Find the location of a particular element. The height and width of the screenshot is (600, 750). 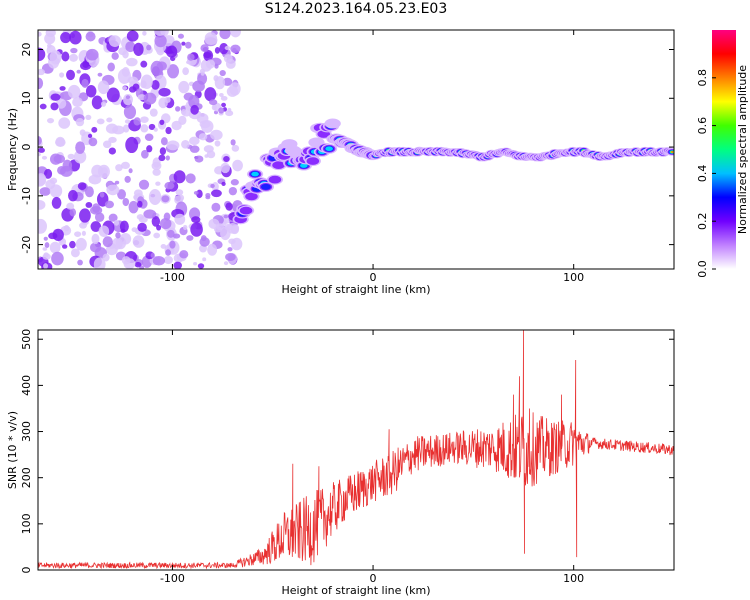

spectrum-xlabel: Height of straight line (km) is located at coordinates (355, 289).